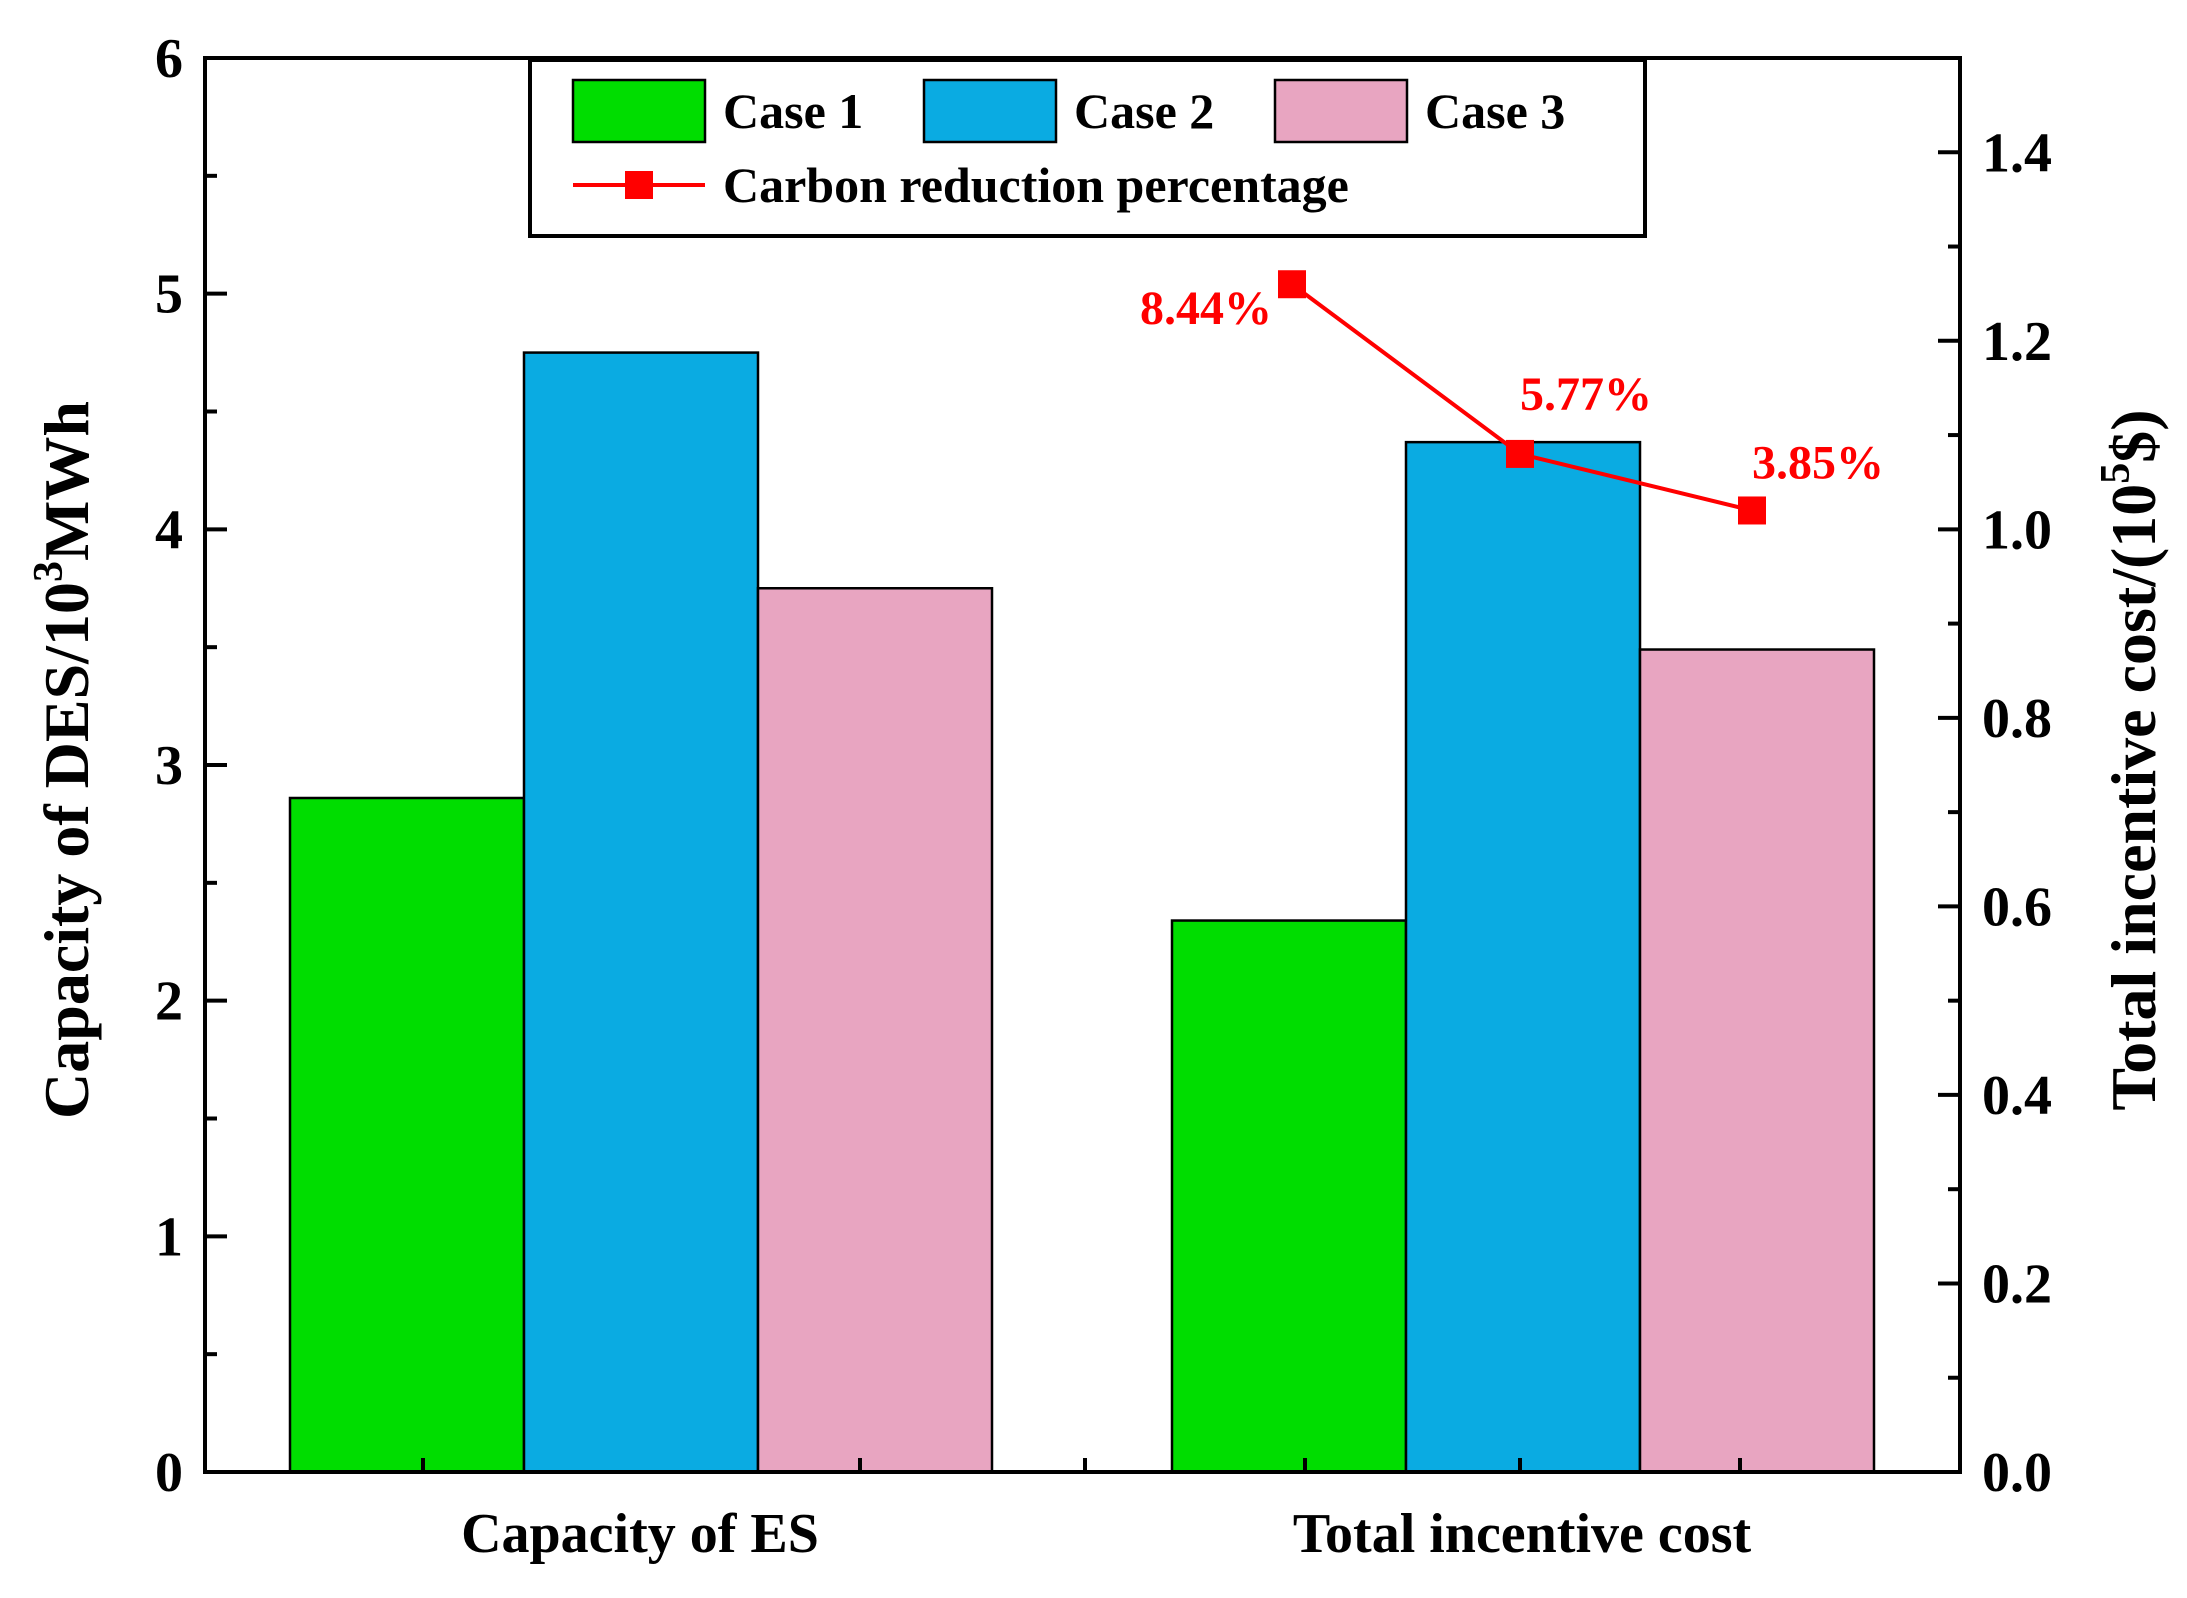  Describe the element at coordinates (1523, 957) in the screenshot. I see `bar-case-2-total-incentive-cost` at that location.